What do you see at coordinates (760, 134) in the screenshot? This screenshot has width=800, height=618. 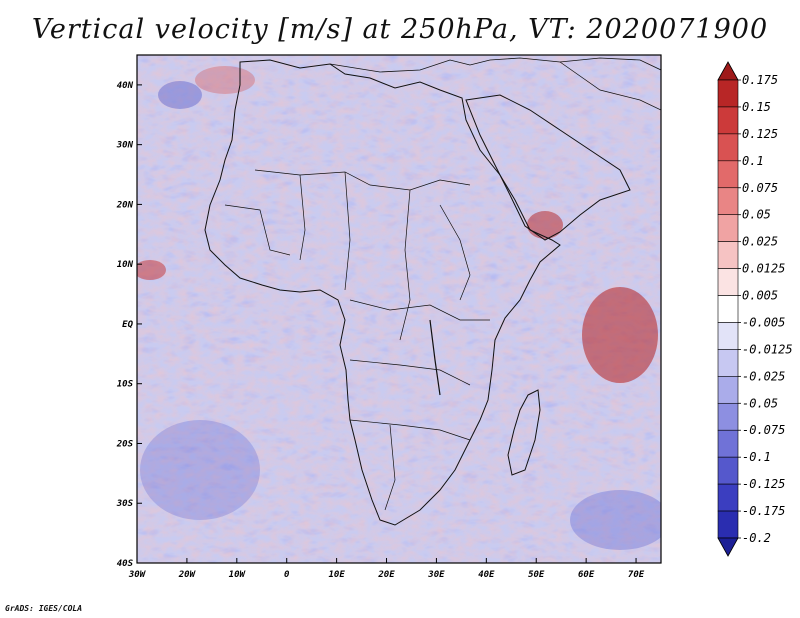 I see `colorbar-label: 0.125` at bounding box center [760, 134].